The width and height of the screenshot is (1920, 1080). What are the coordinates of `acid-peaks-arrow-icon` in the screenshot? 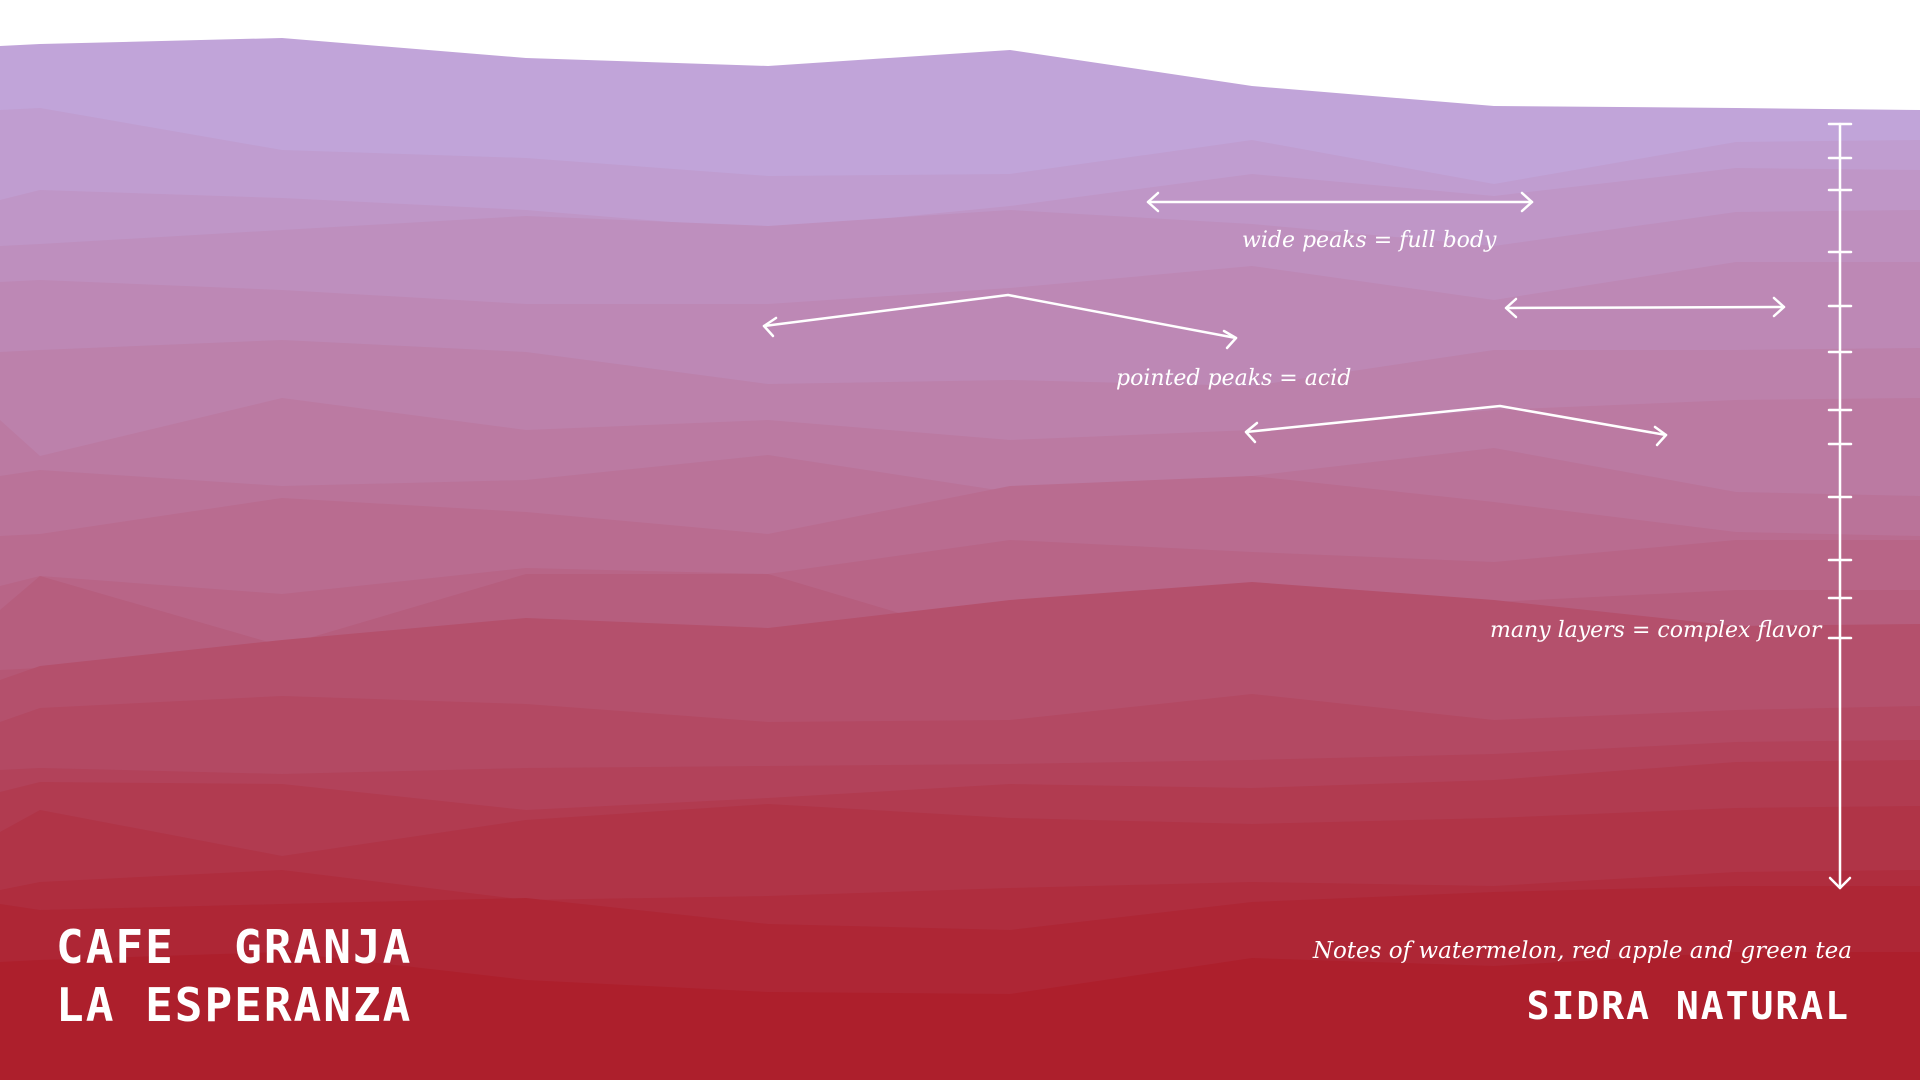 It's located at (1456, 425).